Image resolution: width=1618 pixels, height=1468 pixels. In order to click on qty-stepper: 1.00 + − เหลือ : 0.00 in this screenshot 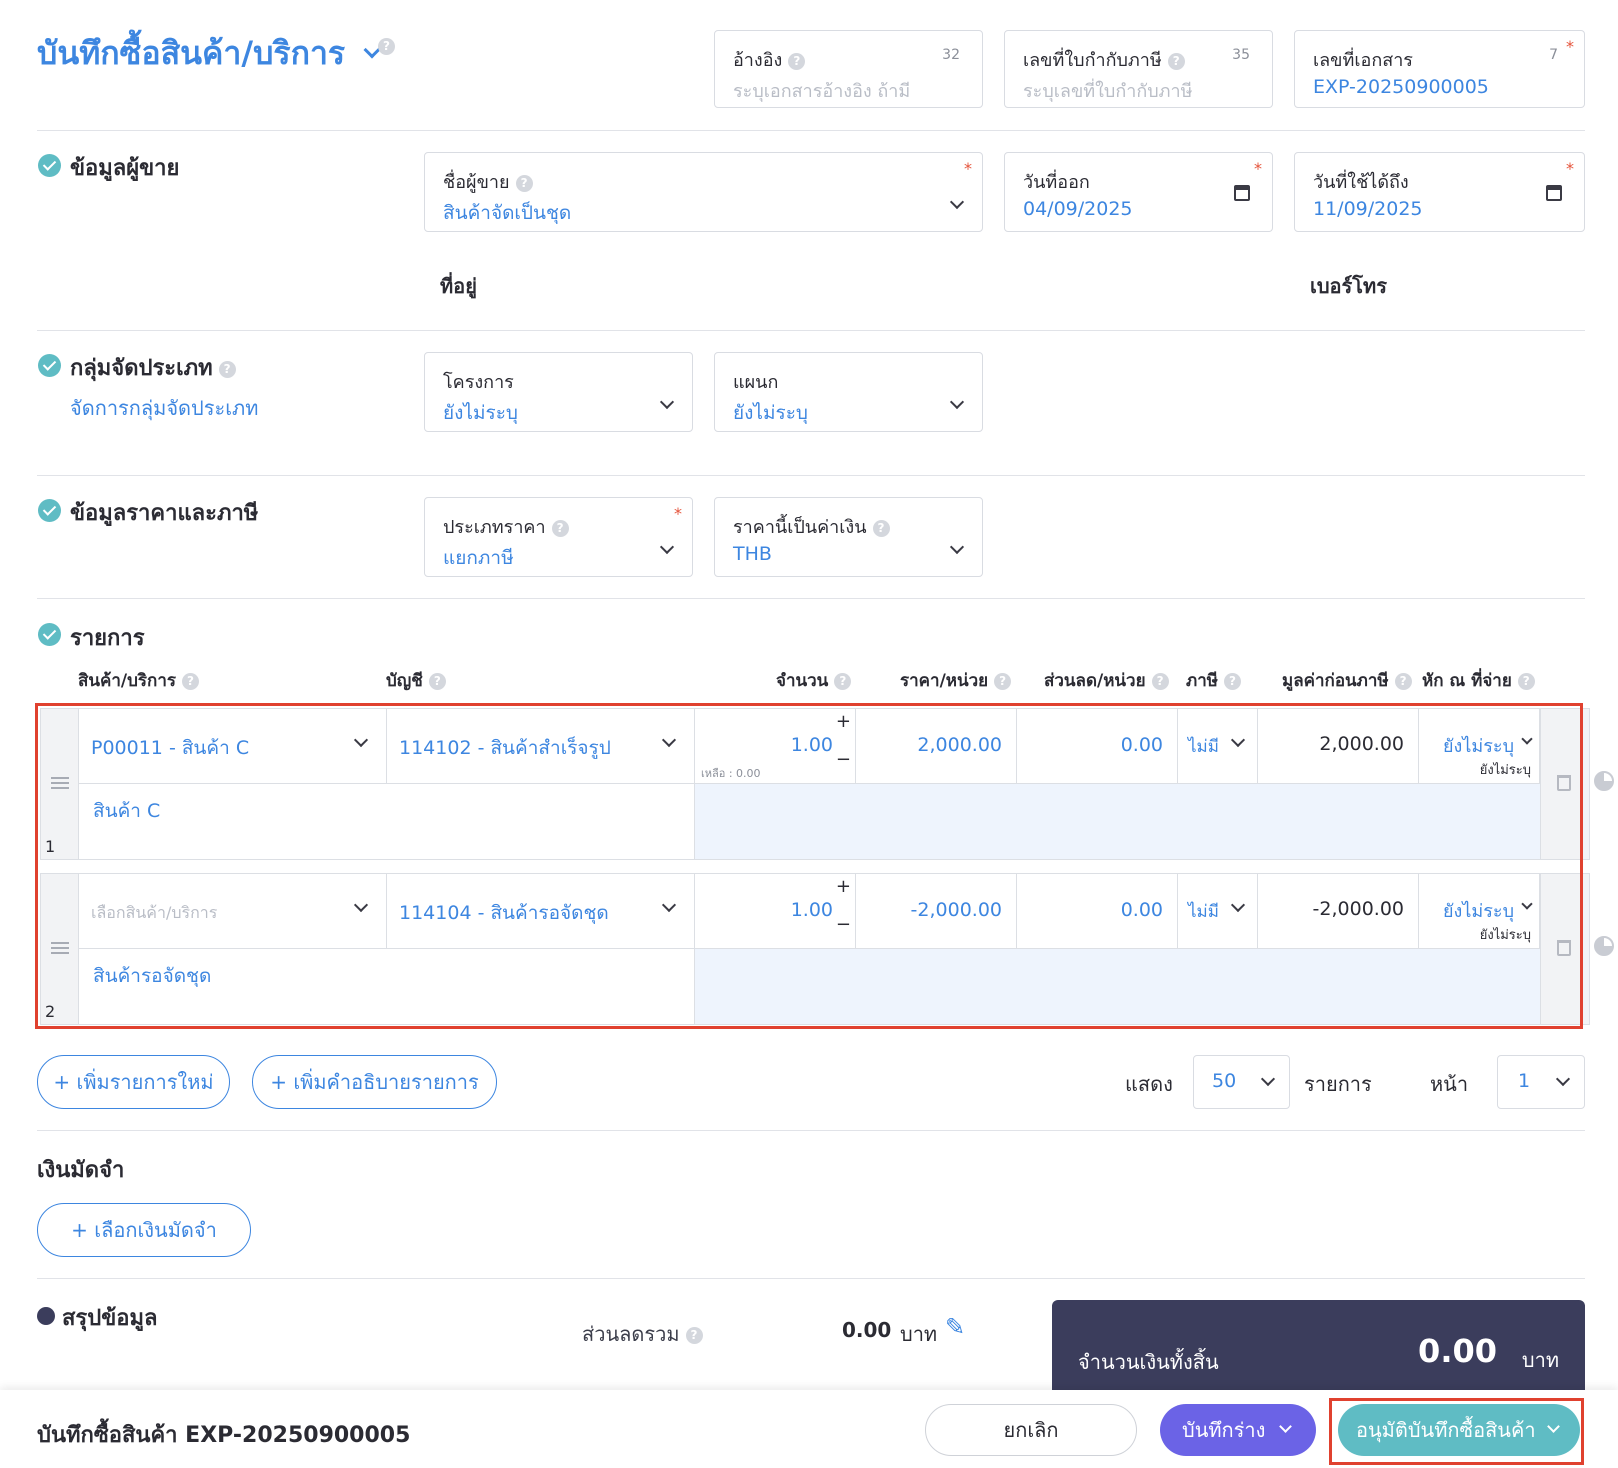, I will do `click(775, 746)`.